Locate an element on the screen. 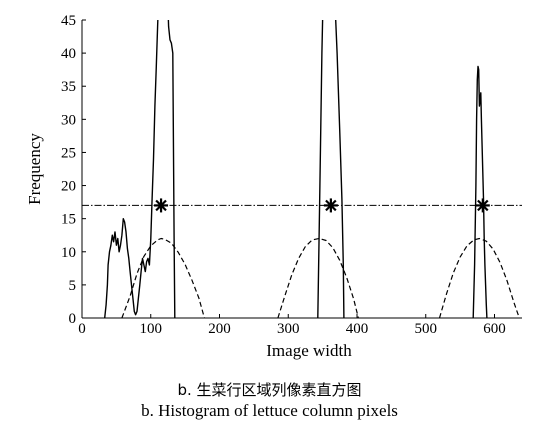 This screenshot has height=430, width=539. y-tick-label-45: 45 is located at coordinates (68, 21).